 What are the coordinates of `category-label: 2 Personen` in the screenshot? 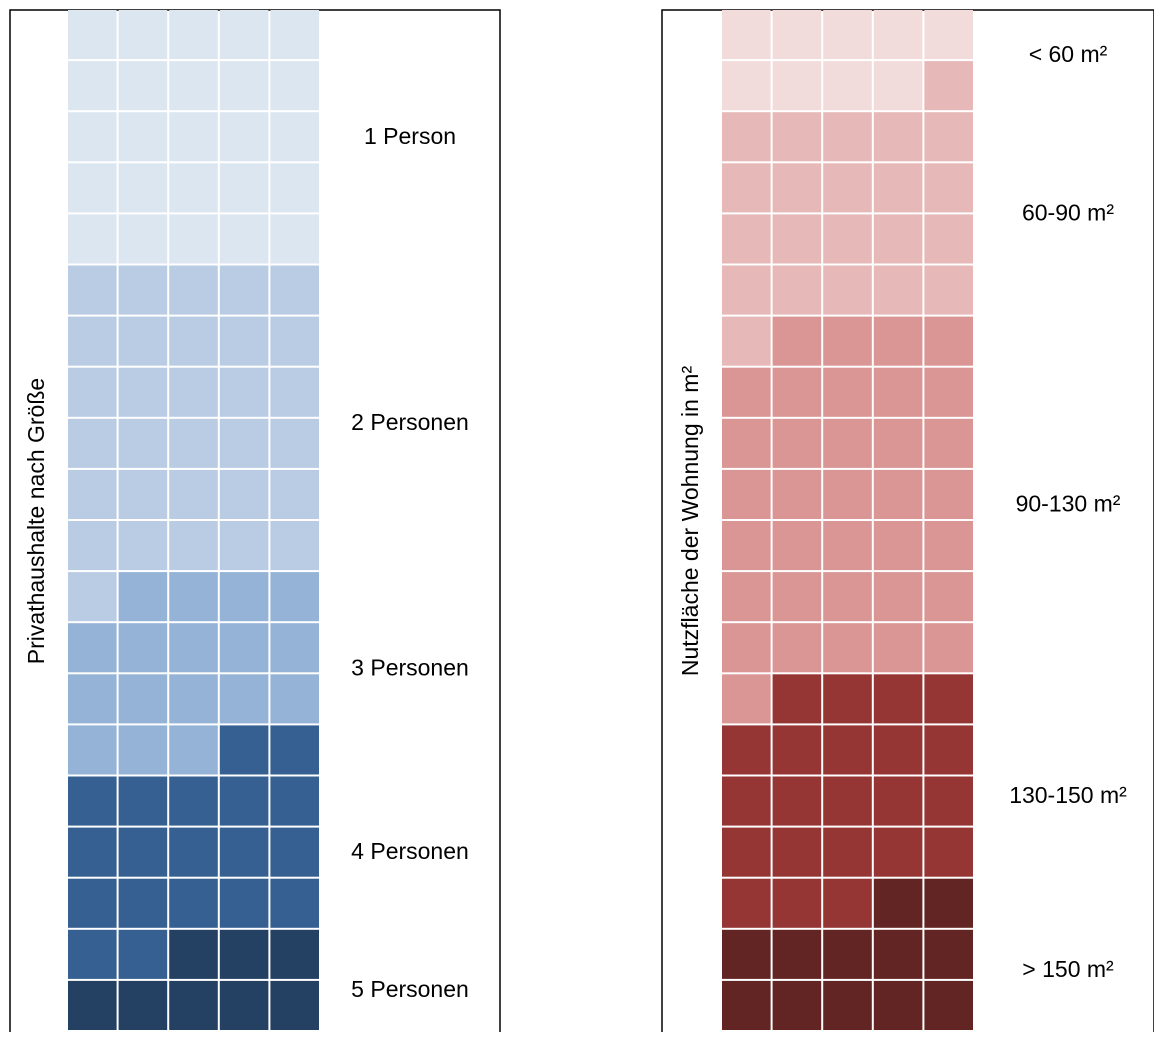 It's located at (410, 422).